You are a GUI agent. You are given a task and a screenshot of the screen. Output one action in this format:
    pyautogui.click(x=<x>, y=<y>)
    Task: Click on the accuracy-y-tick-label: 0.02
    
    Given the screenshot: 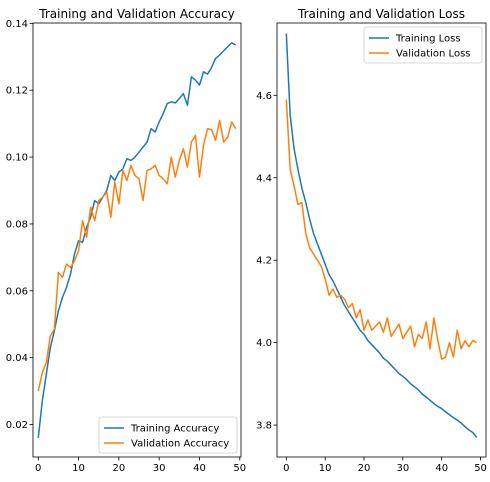 What is the action you would take?
    pyautogui.click(x=17, y=425)
    